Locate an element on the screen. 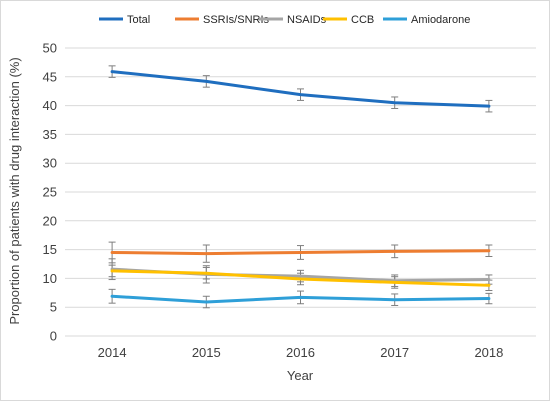 The width and height of the screenshot is (550, 405). y-tick-labels: 0 5 10 15 20 25 30 35 40 45 50 is located at coordinates (50, 192).